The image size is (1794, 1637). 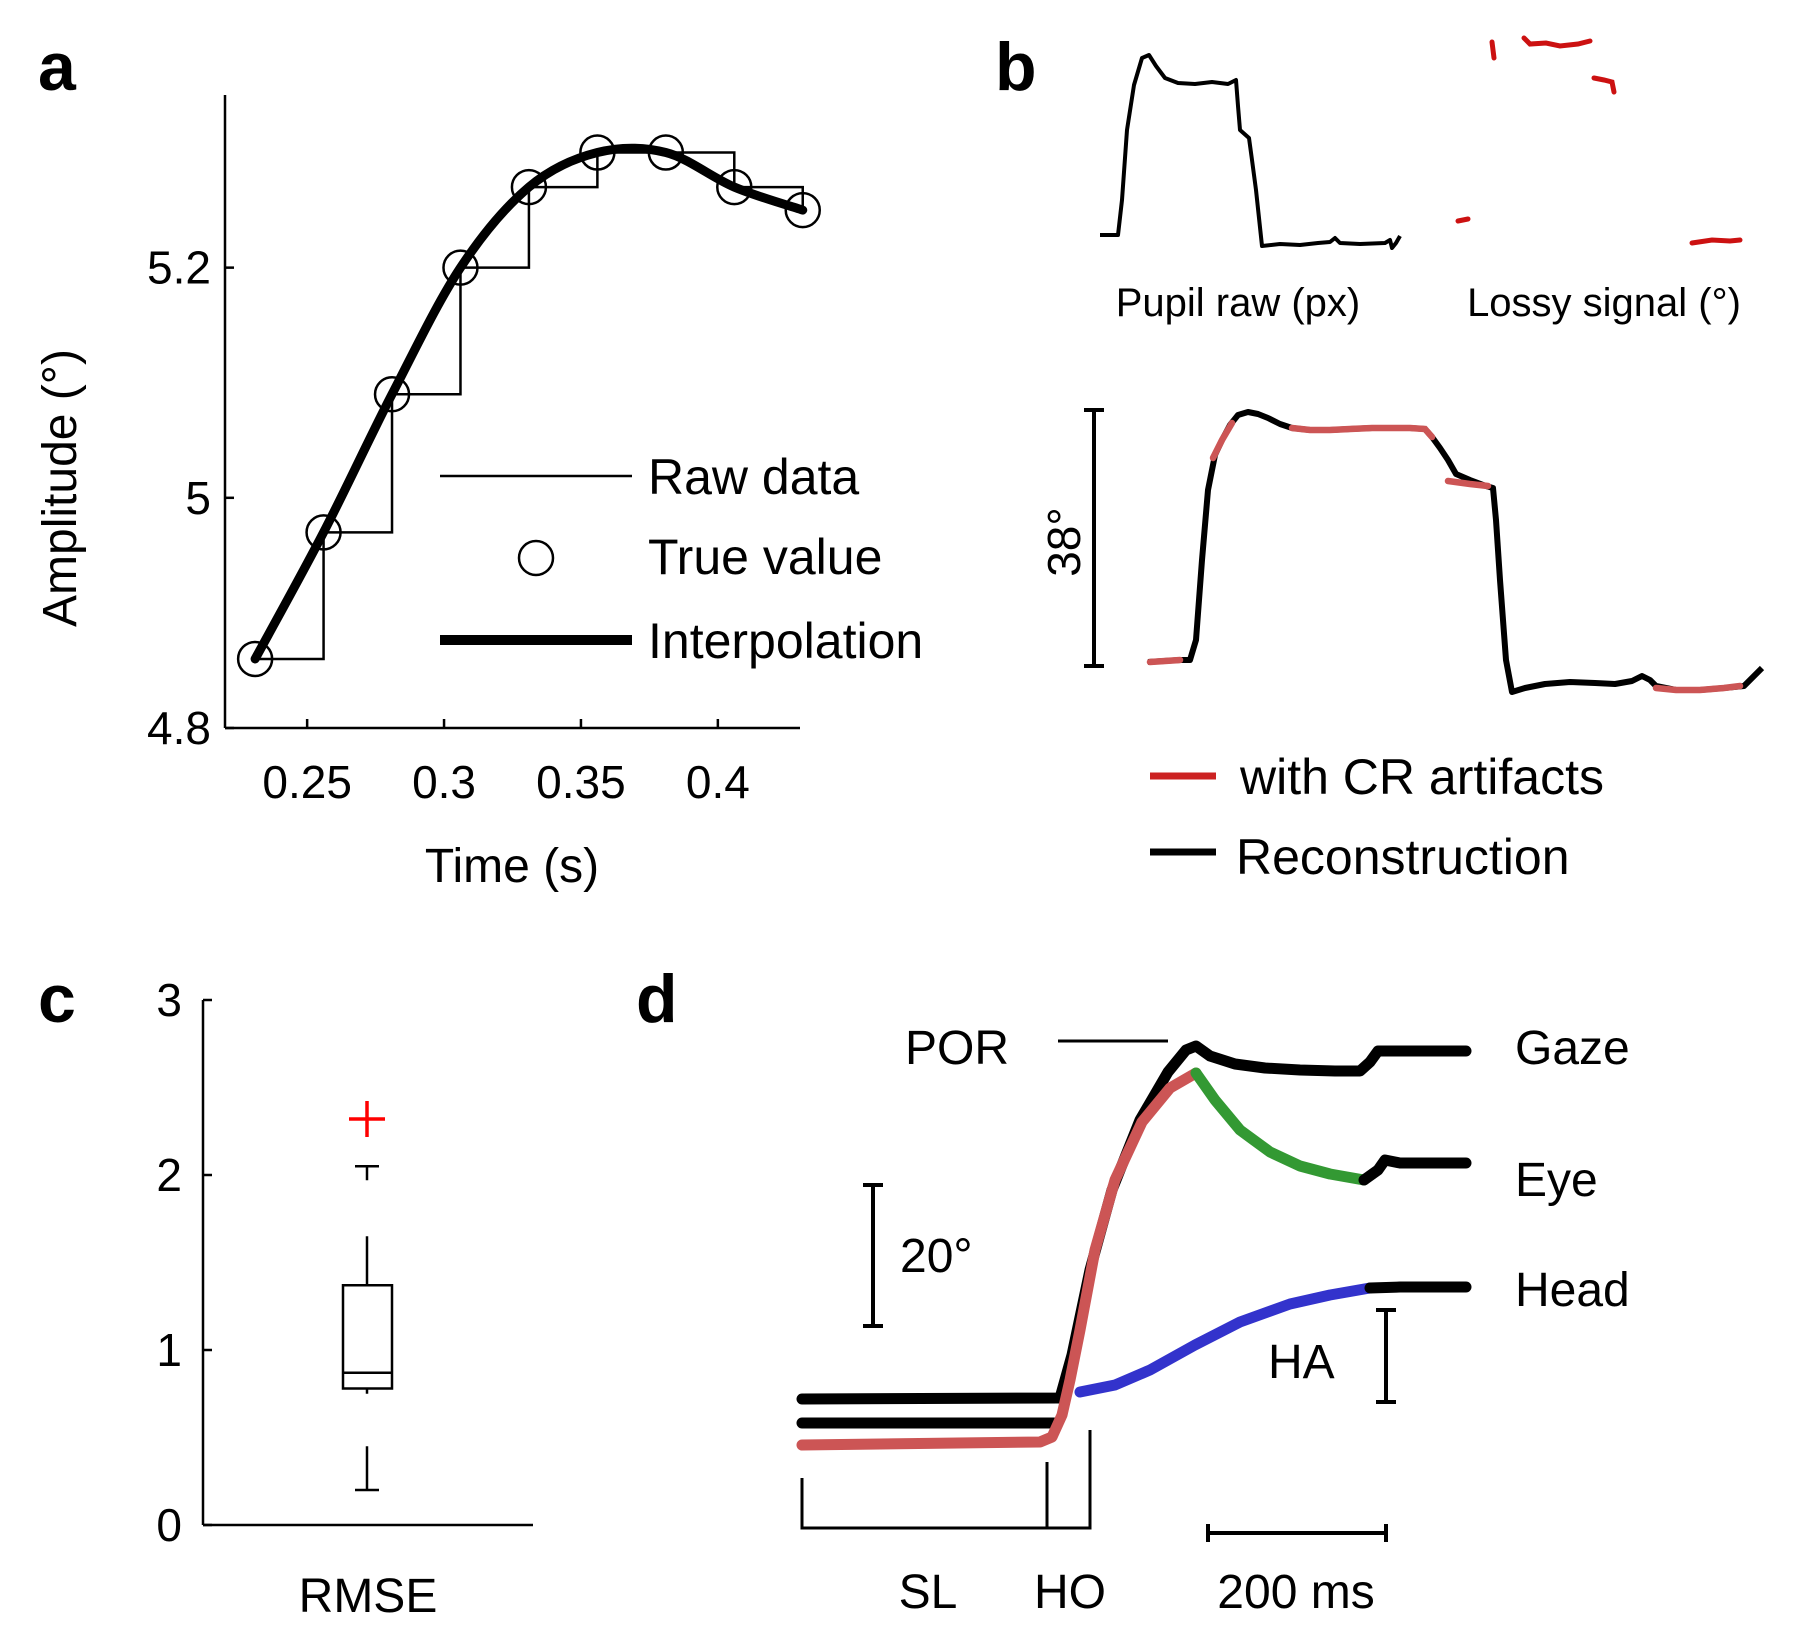 What do you see at coordinates (169, 1175) in the screenshot?
I see `y-tick-label: 2` at bounding box center [169, 1175].